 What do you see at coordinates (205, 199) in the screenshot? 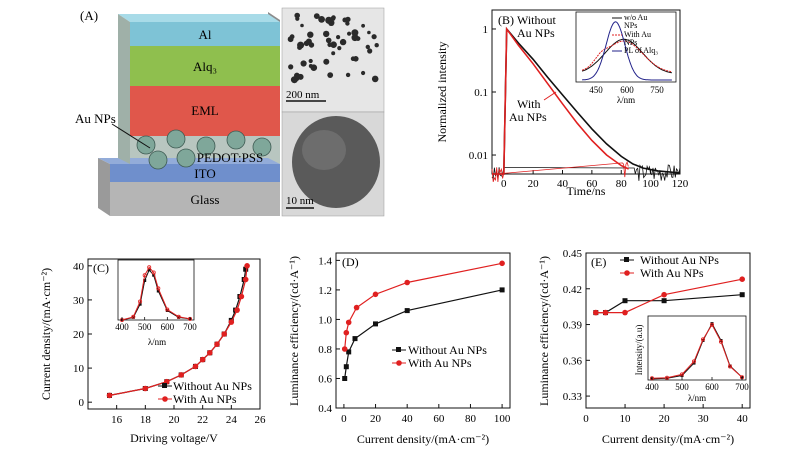
I see `layer-label-glass: Glass` at bounding box center [205, 199].